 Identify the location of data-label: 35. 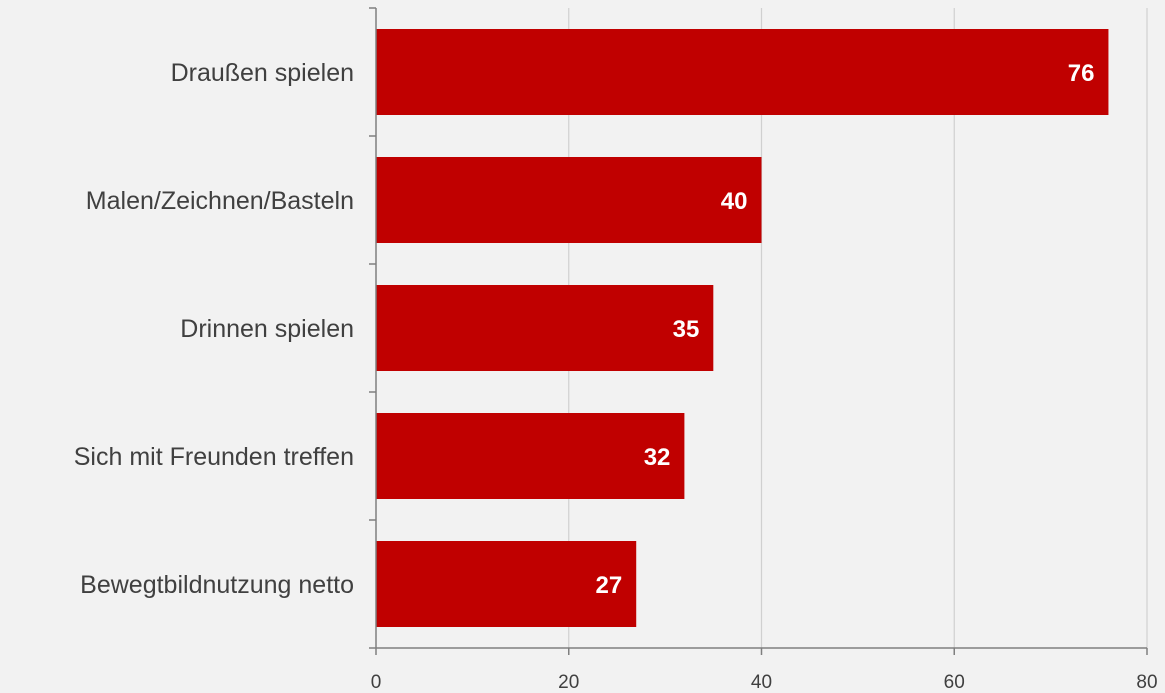
(686, 329).